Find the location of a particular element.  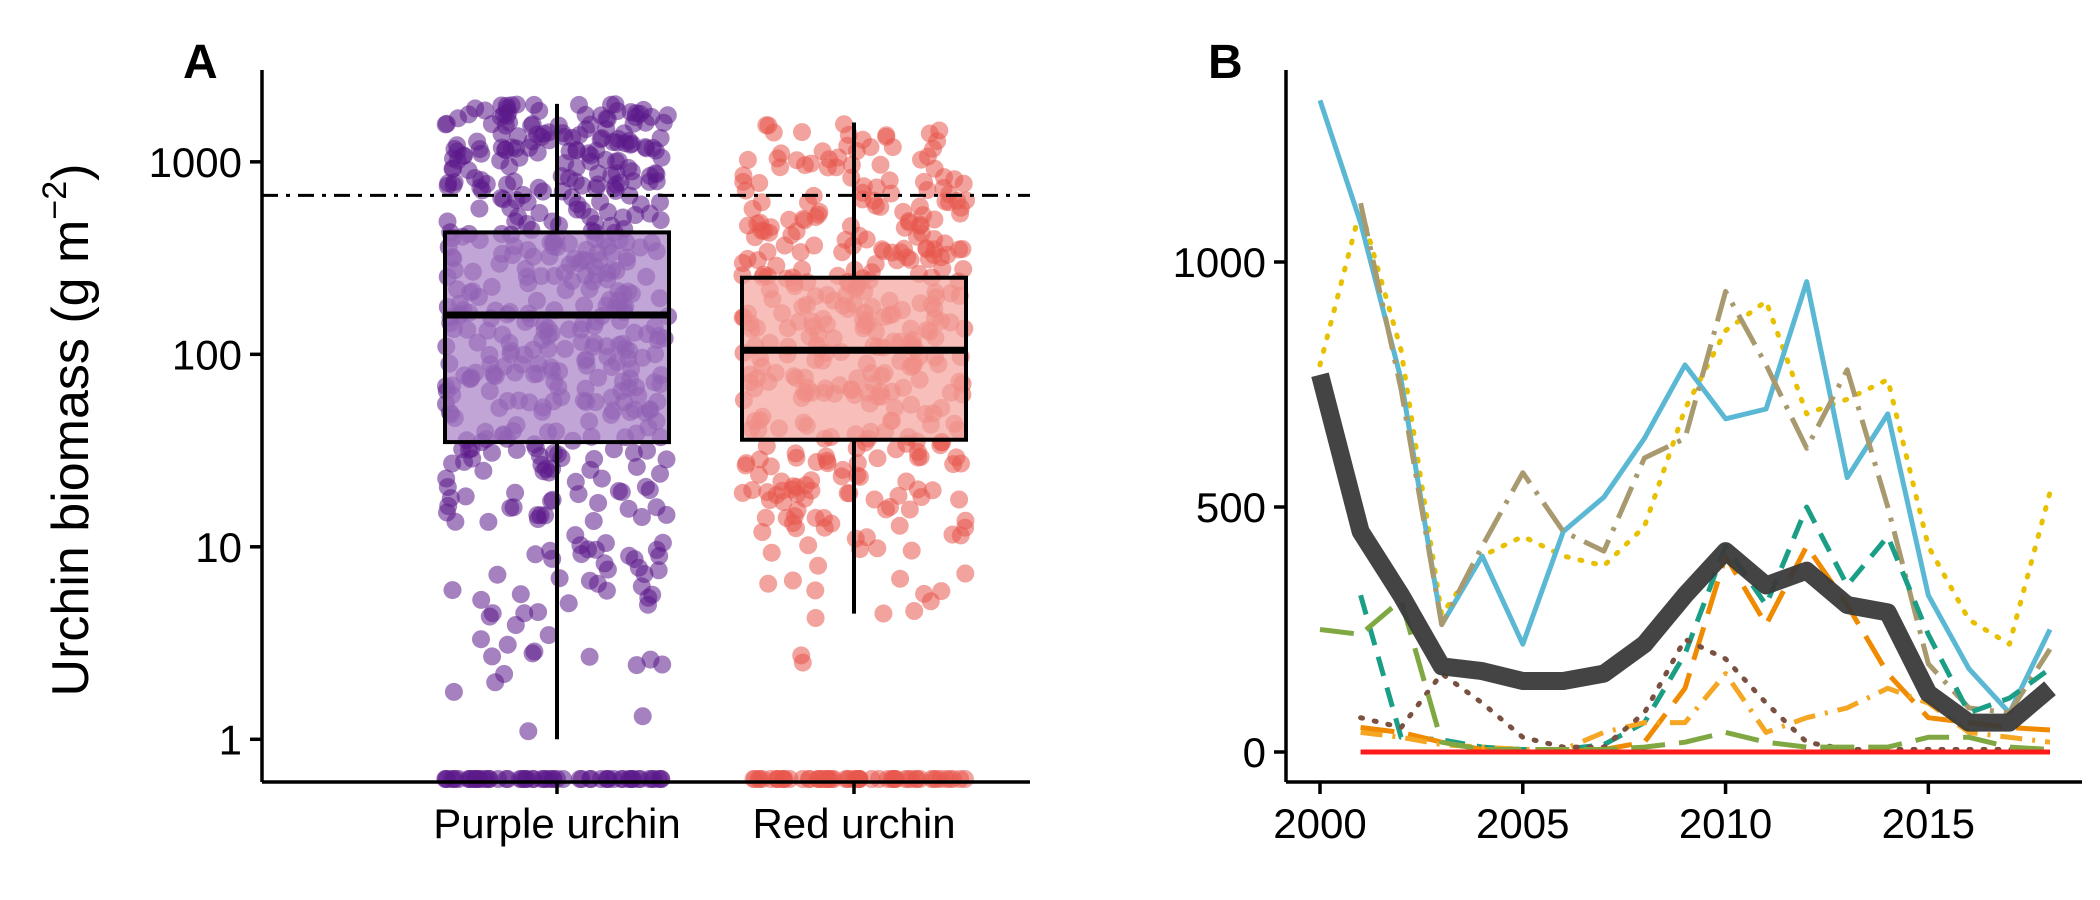

x-tick-label: Purple urchin is located at coordinates (556, 823).